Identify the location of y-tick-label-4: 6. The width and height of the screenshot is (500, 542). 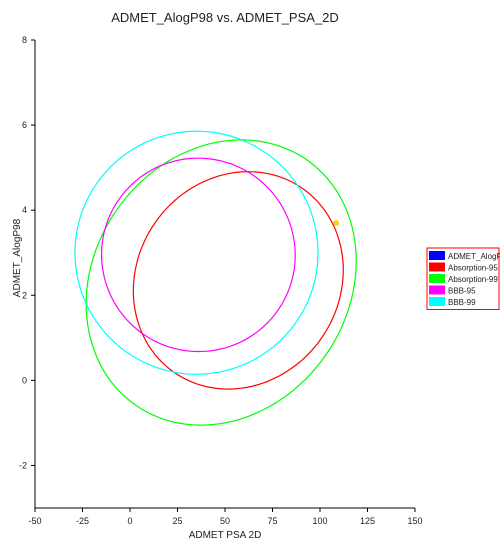
(24, 125).